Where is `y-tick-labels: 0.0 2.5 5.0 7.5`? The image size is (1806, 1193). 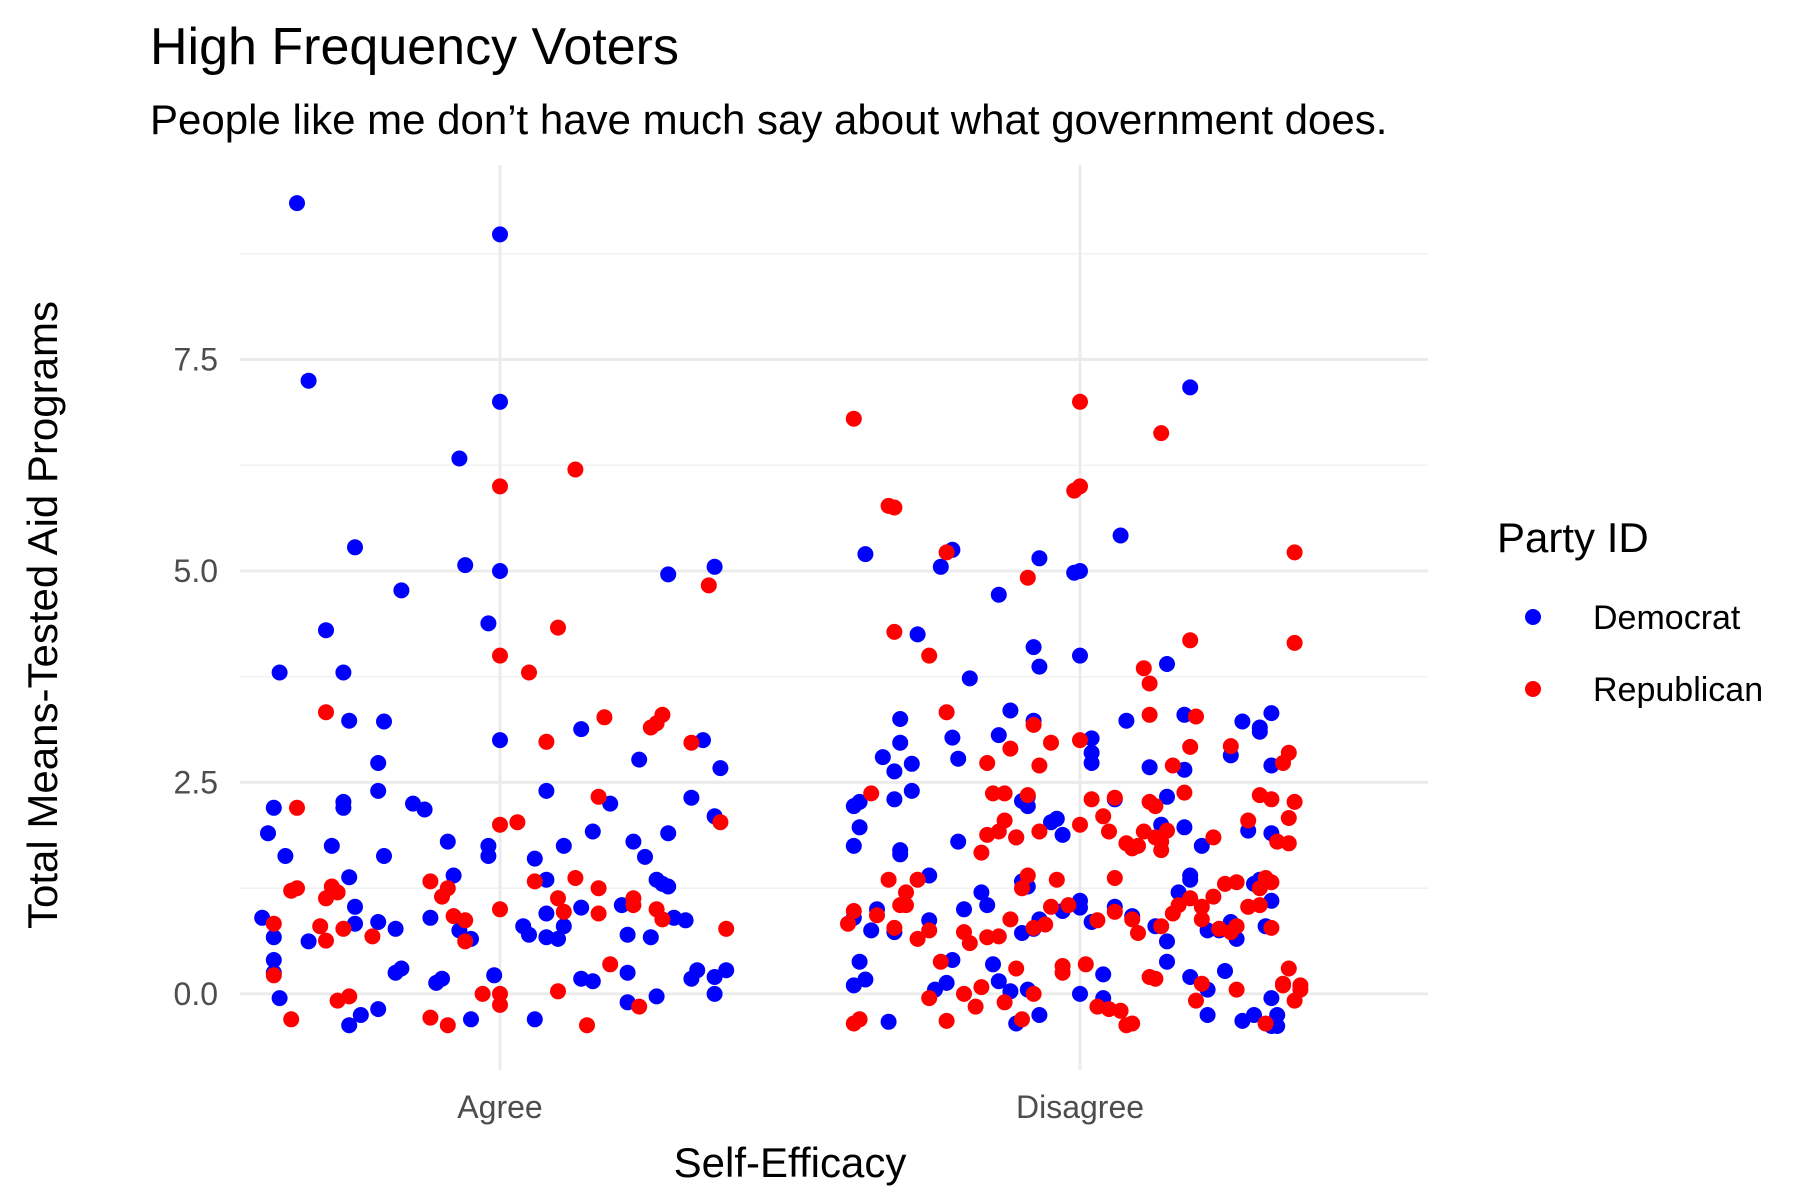 y-tick-labels: 0.0 2.5 5.0 7.5 is located at coordinates (196, 677).